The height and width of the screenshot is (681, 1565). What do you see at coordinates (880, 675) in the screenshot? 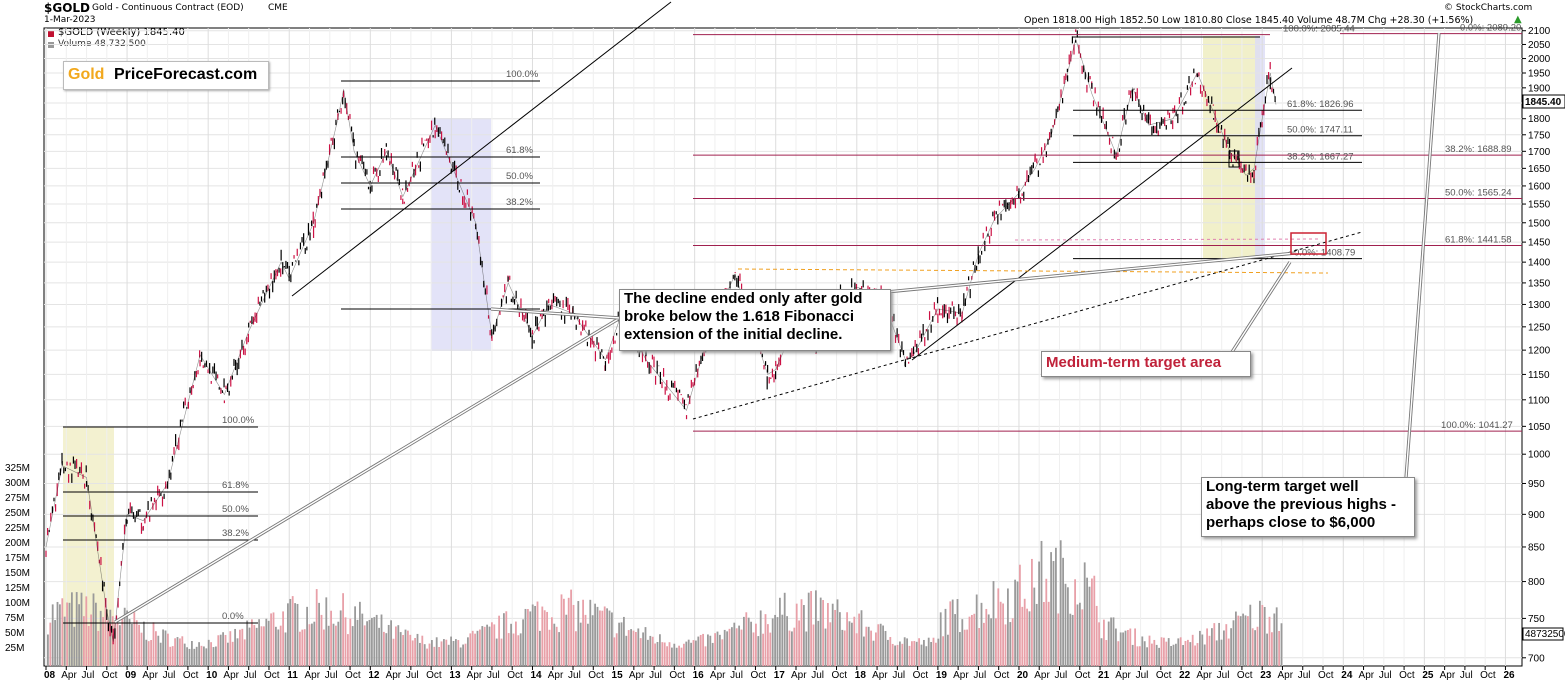
I see `x-tick-label-41: Apr` at bounding box center [880, 675].